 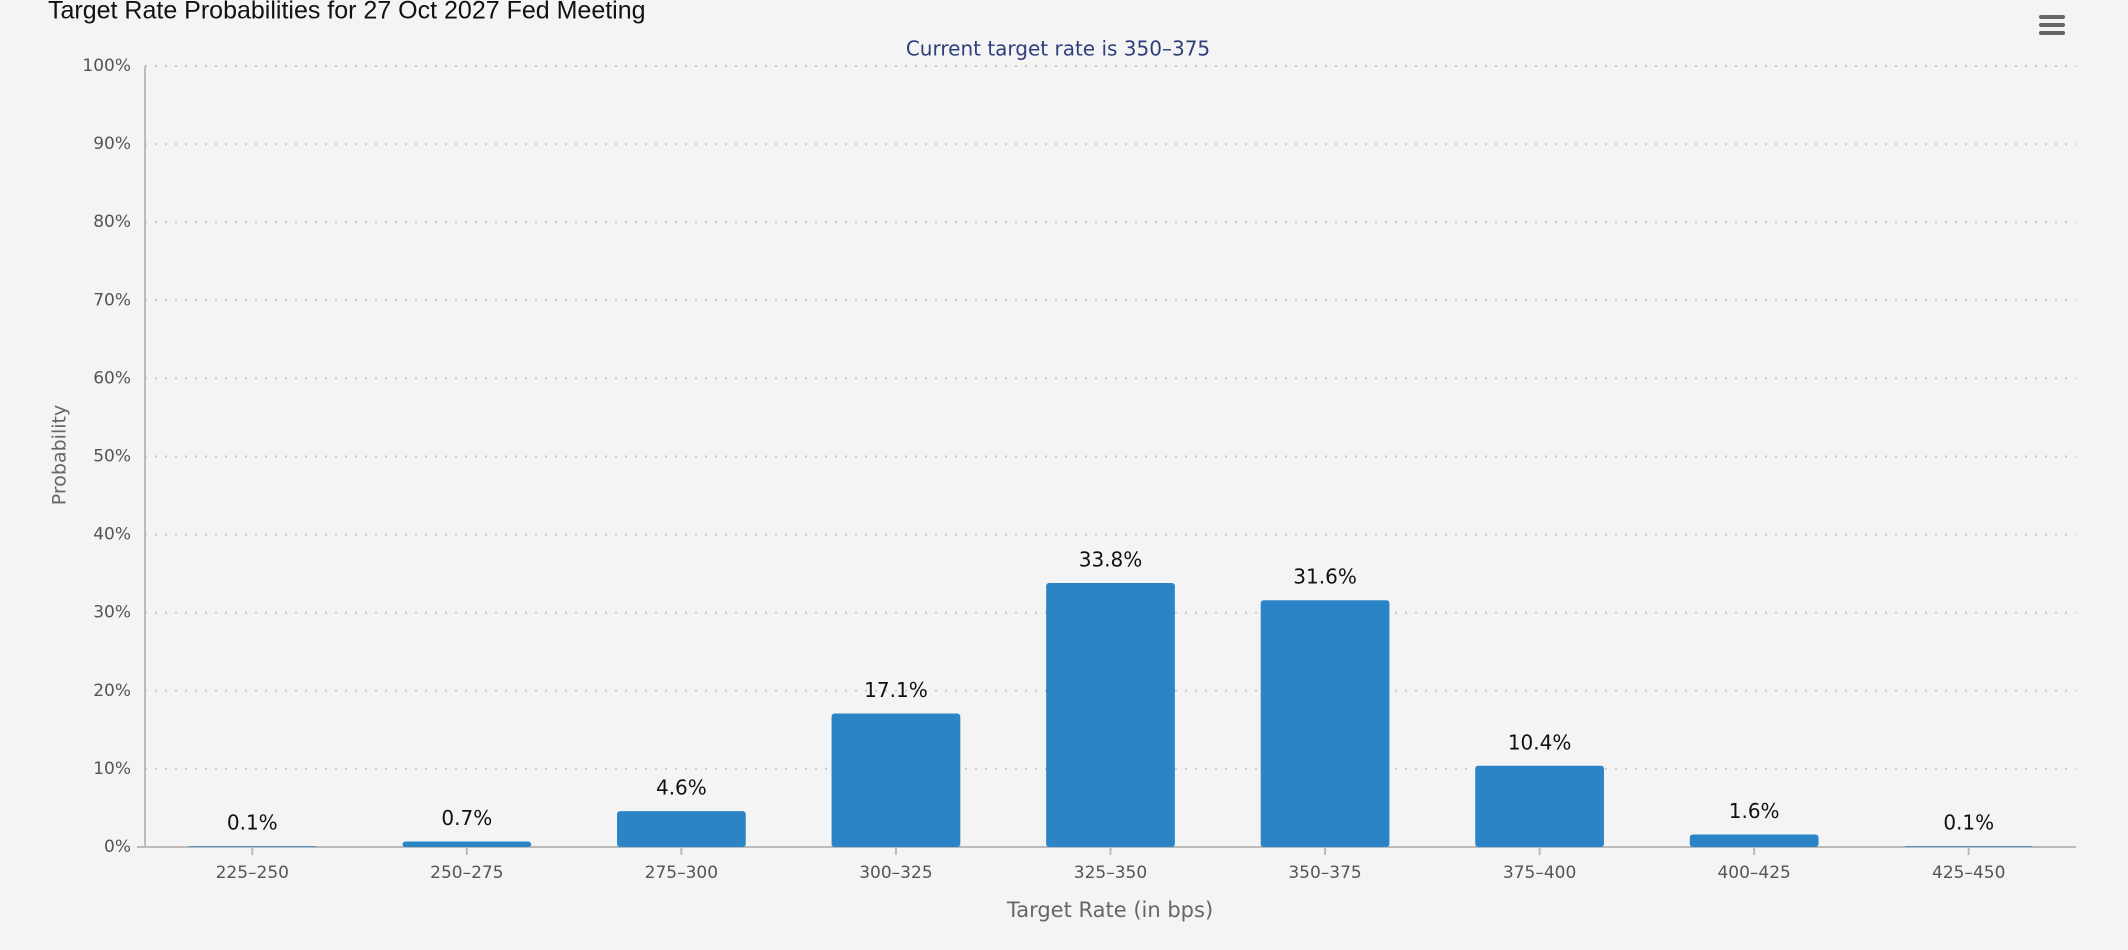 I want to click on value-label: 1.6%, so click(x=1754, y=811).